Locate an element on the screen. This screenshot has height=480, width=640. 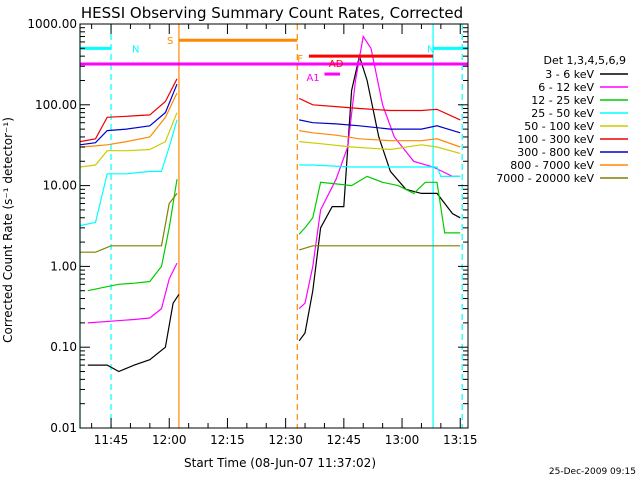
x-tick-label: 11:45 is located at coordinates (111, 440).